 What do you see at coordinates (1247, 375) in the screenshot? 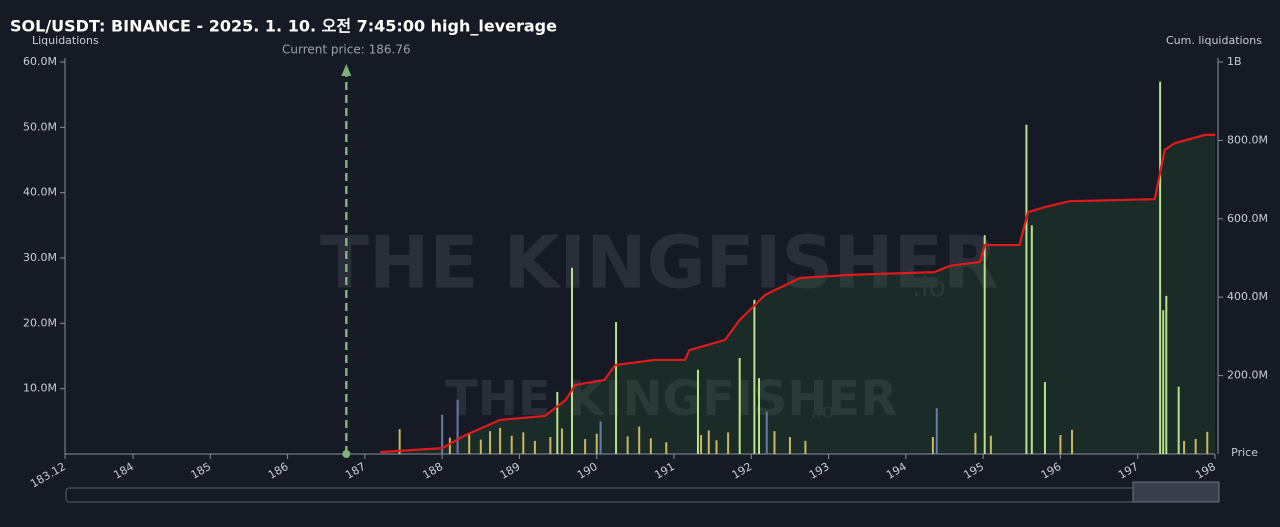
I see `y2-tick-label: 200.0M` at bounding box center [1247, 375].